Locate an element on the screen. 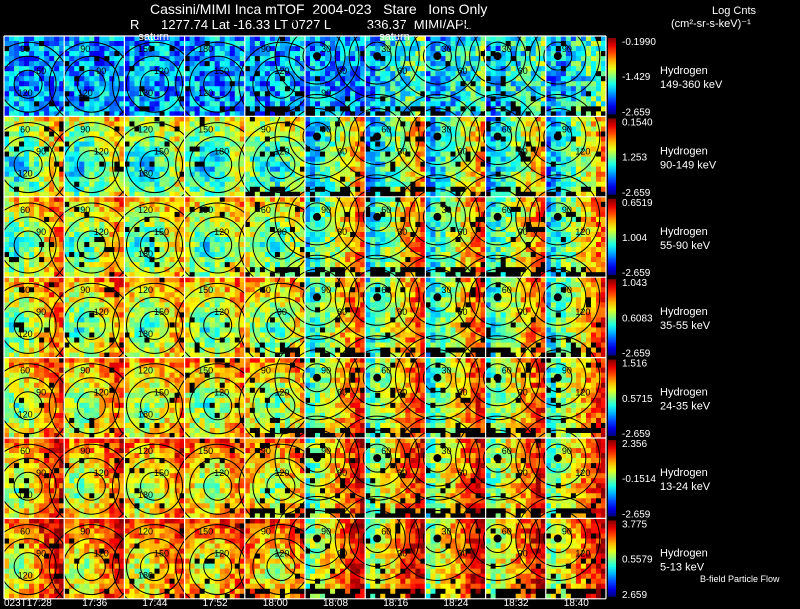 Image resolution: width=800 pixels, height=609 pixels. colorbar-mid-label: 0.5715 is located at coordinates (637, 399).